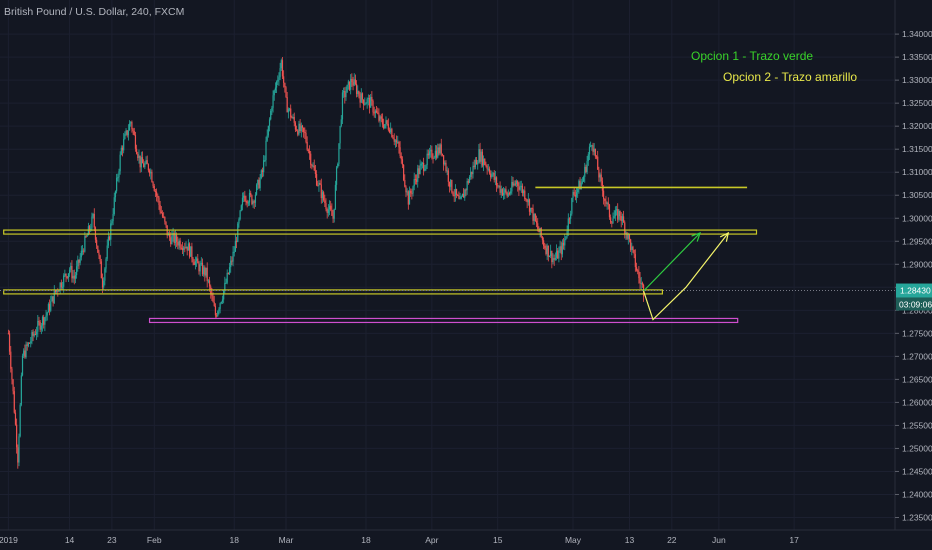 This screenshot has width=932, height=550. I want to click on level-band-magenta, so click(443, 320).